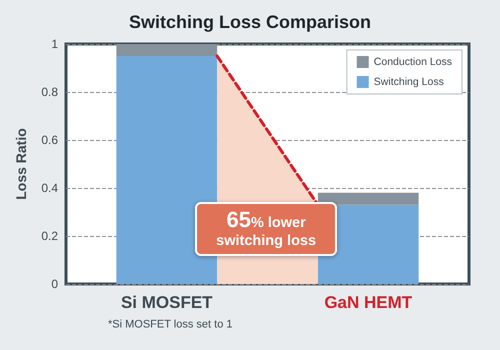 This screenshot has width=500, height=350. What do you see at coordinates (54, 44) in the screenshot?
I see `y-tick-label: 1` at bounding box center [54, 44].